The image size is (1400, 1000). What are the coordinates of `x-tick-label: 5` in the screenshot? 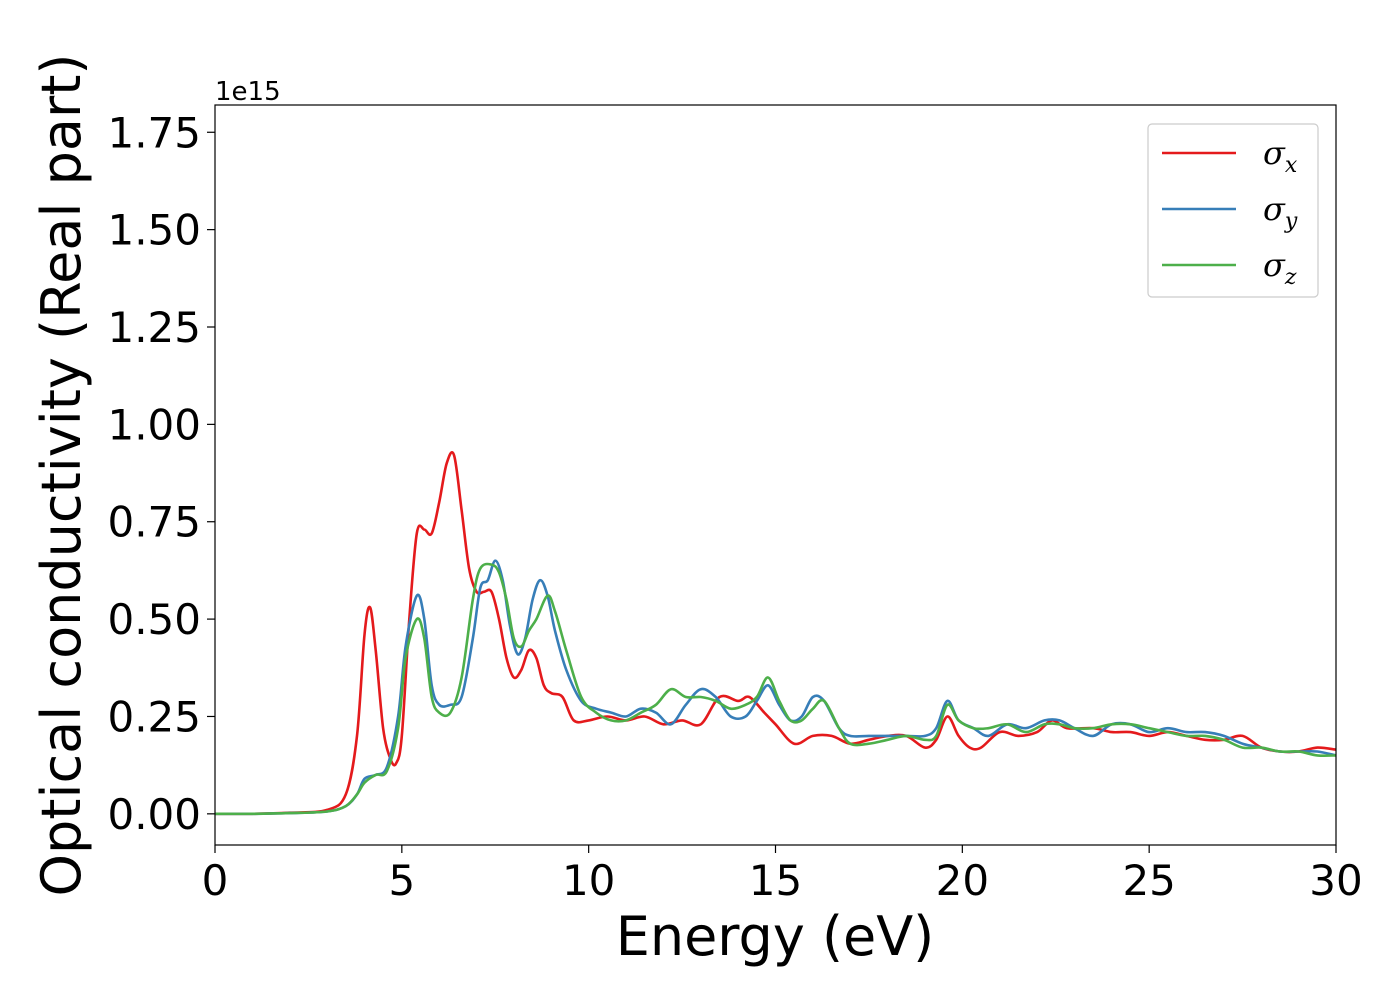 It's located at (401, 880).